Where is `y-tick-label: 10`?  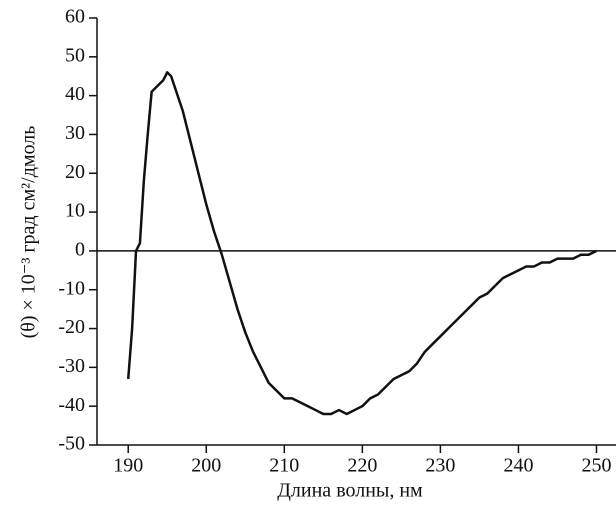
y-tick-label: 10 is located at coordinates (75, 211).